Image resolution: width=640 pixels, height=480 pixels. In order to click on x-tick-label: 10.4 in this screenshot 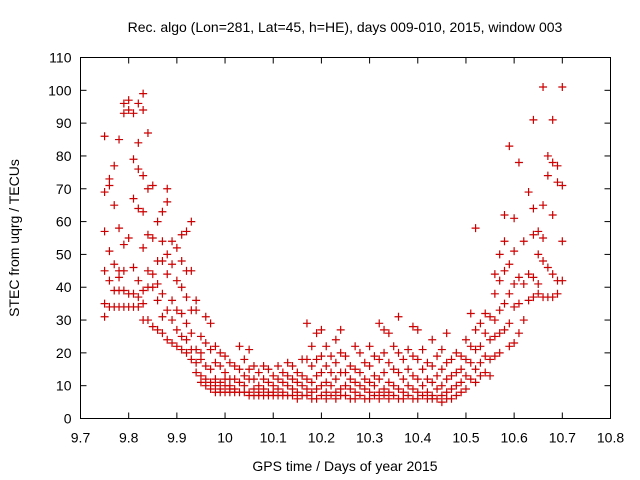, I will do `click(417, 438)`.